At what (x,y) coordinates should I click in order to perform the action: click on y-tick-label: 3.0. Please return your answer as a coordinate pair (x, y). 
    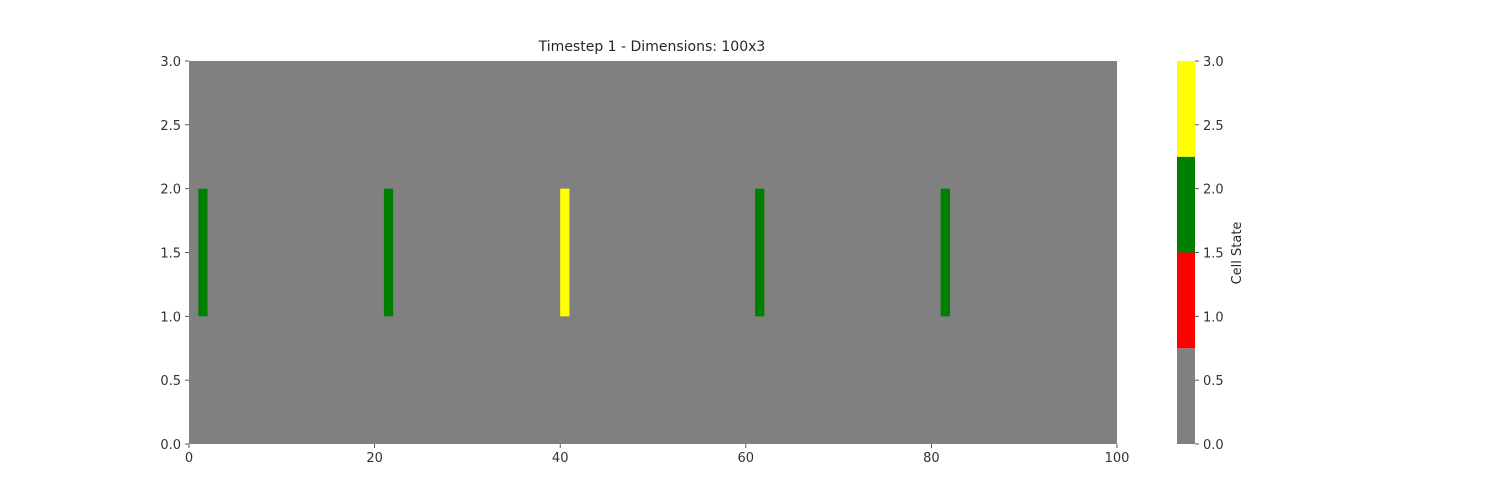
    Looking at the image, I should click on (170, 62).